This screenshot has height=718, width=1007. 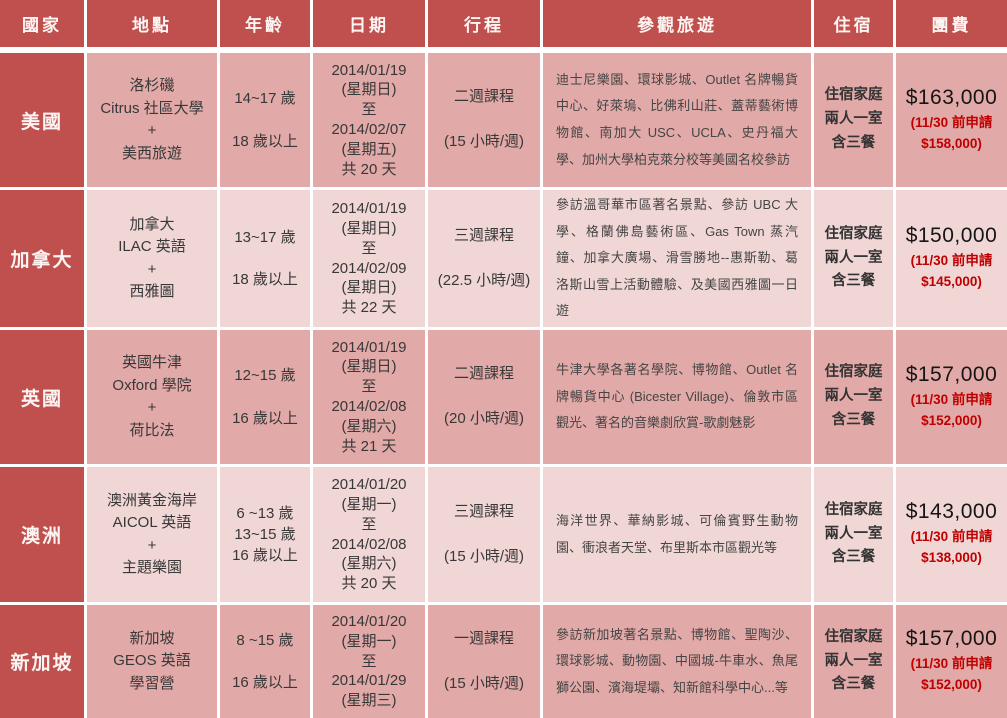 I want to click on price-cell: $163,000 (11/30 前申請 $158,000), so click(x=951, y=120).